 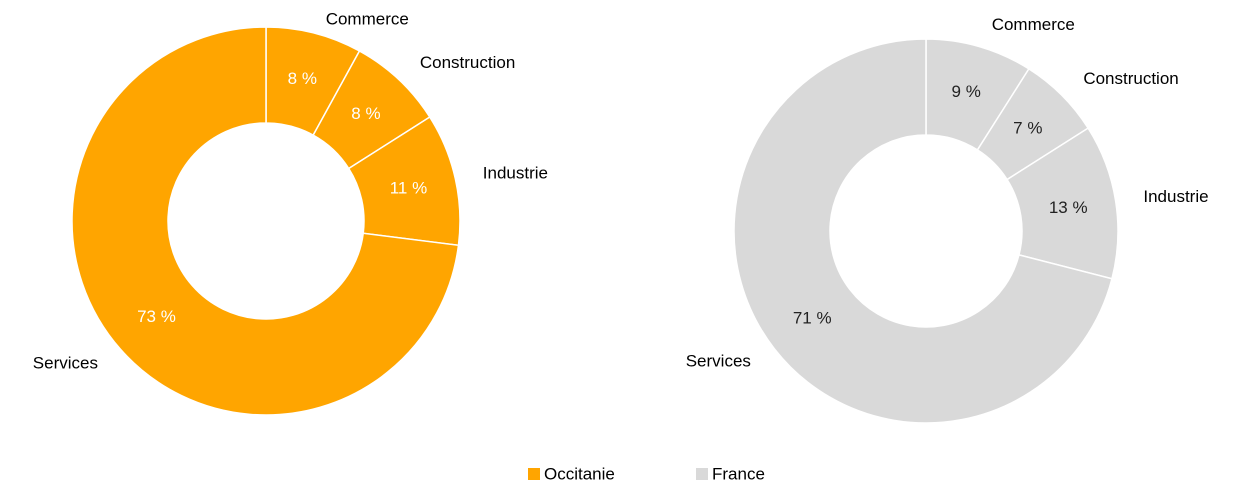 I want to click on value-label: 73 %, so click(x=156, y=316).